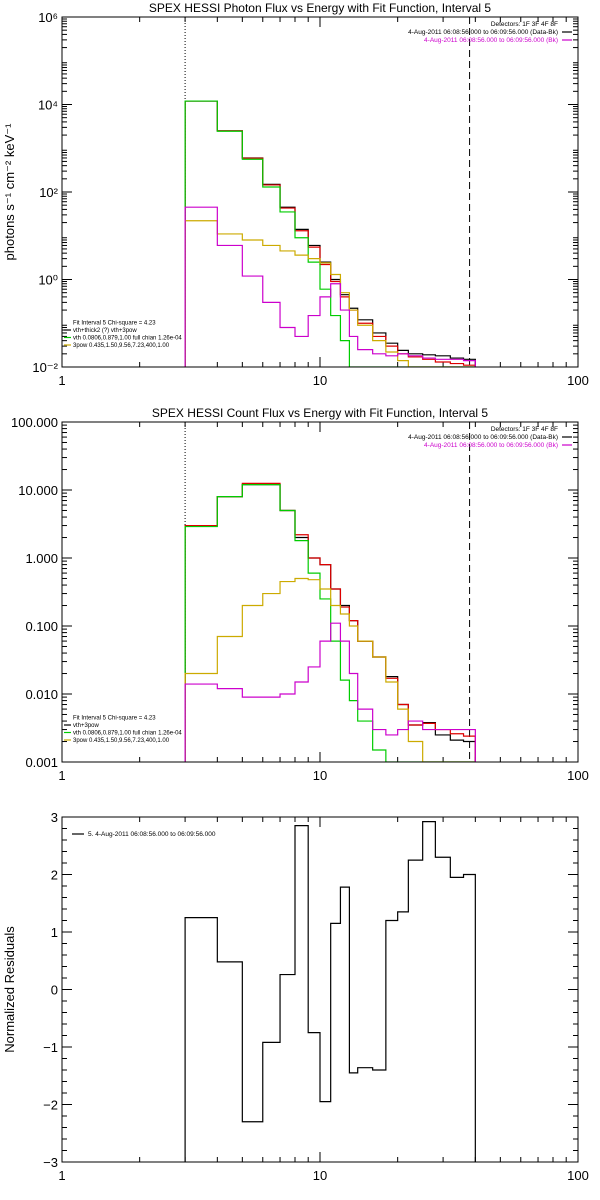 The height and width of the screenshot is (1200, 600). Describe the element at coordinates (54, 875) in the screenshot. I see `y-tick-label: 2` at that location.